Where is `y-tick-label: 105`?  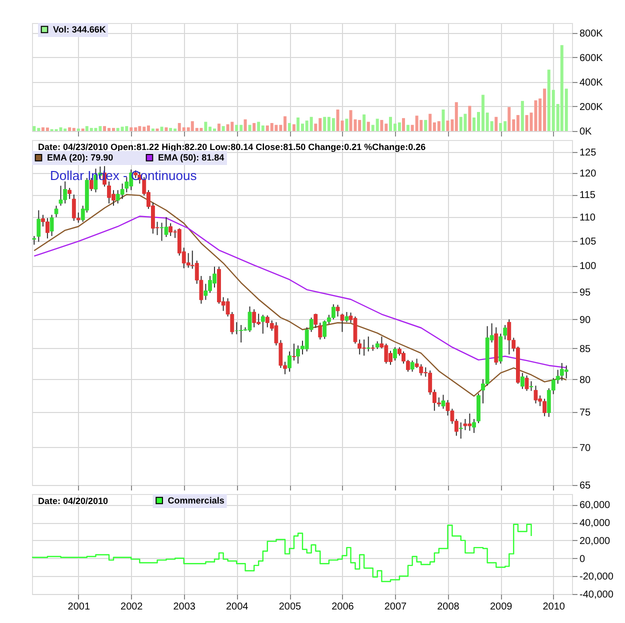 y-tick-label: 105 is located at coordinates (588, 242).